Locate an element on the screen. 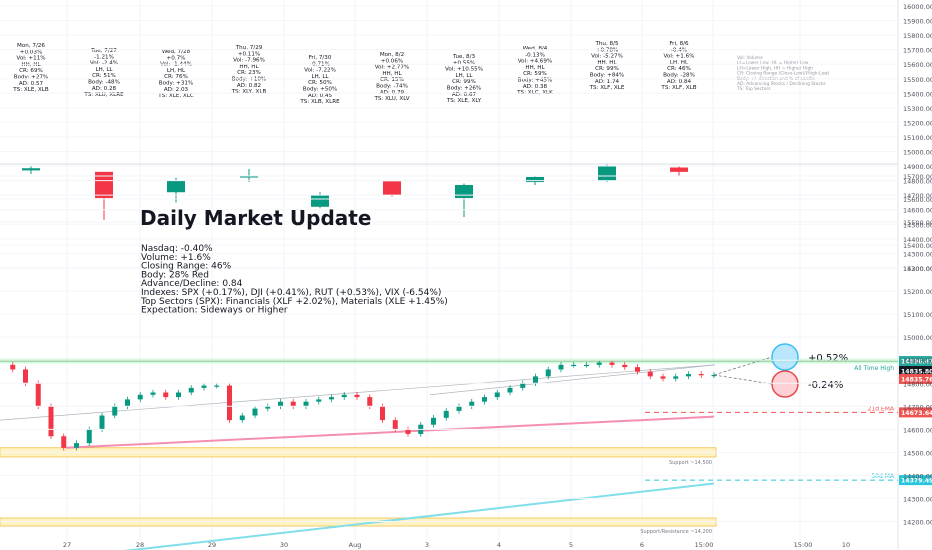  day-2-label-0: Wed, 7/28 is located at coordinates (176, 52).